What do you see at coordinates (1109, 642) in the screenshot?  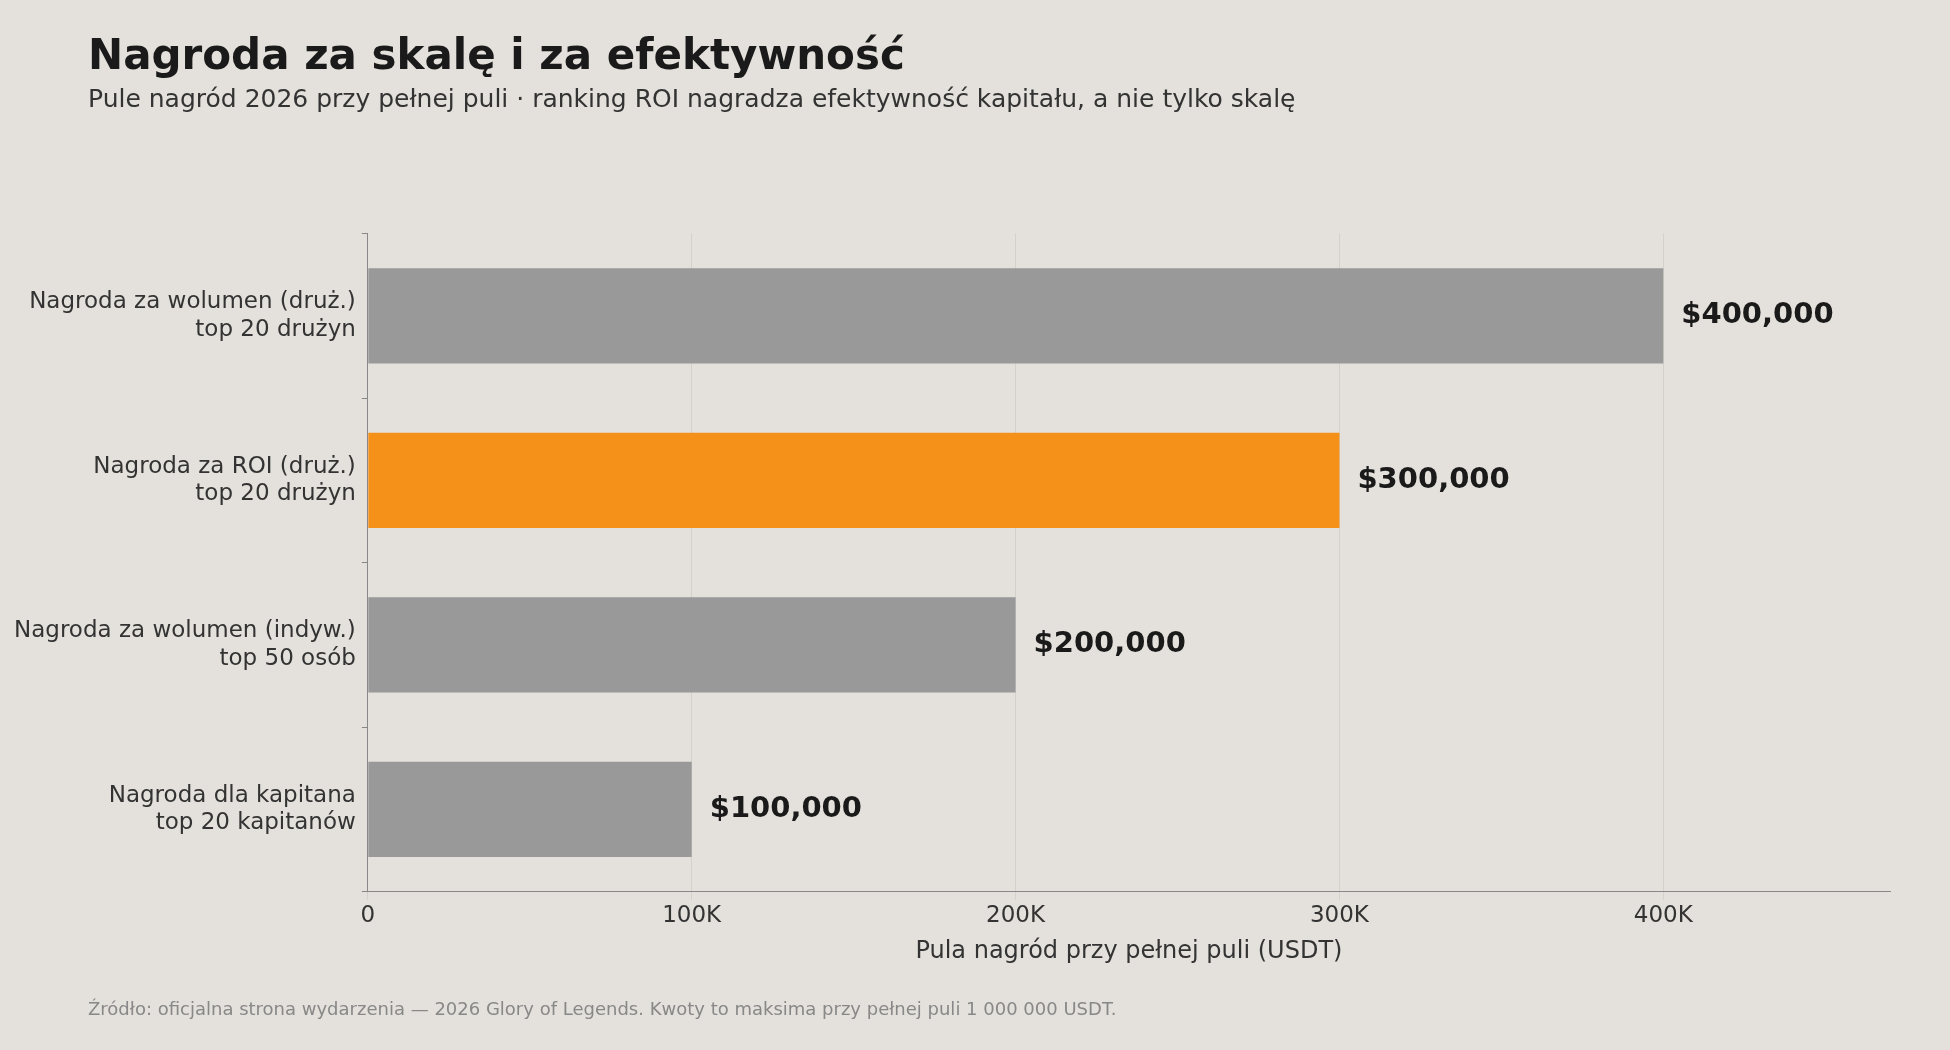 I see `data-label: $200,000` at bounding box center [1109, 642].